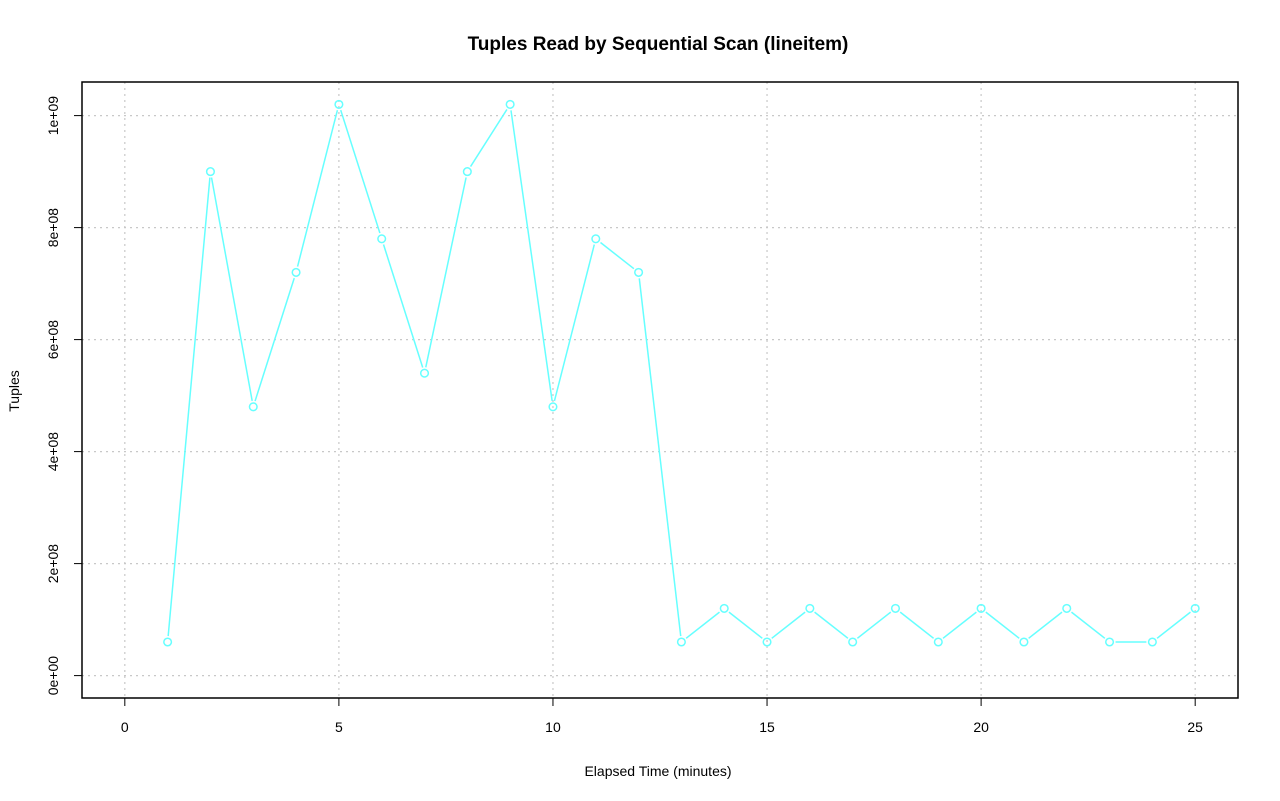  Describe the element at coordinates (53, 228) in the screenshot. I see `y-tick-label: 8e+08` at that location.